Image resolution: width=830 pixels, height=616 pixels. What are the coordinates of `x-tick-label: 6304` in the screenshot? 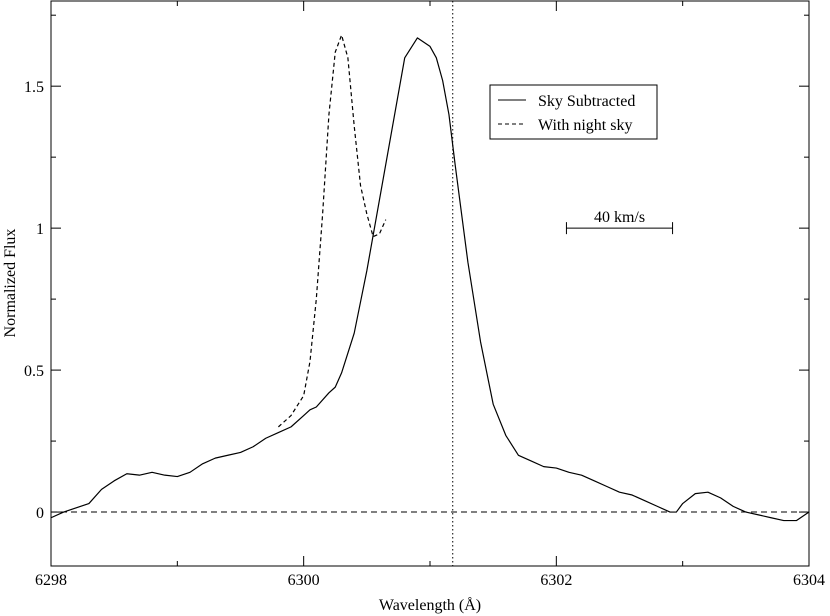 It's located at (809, 580).